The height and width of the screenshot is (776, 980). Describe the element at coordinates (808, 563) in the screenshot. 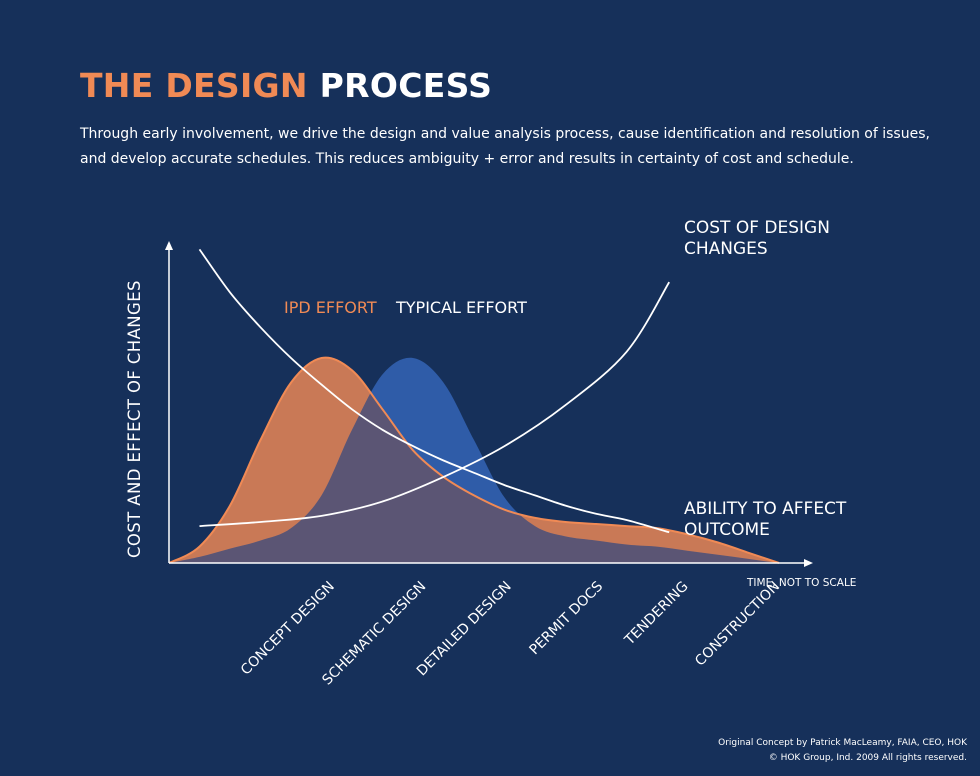

I see `x-axis-arrow` at that location.